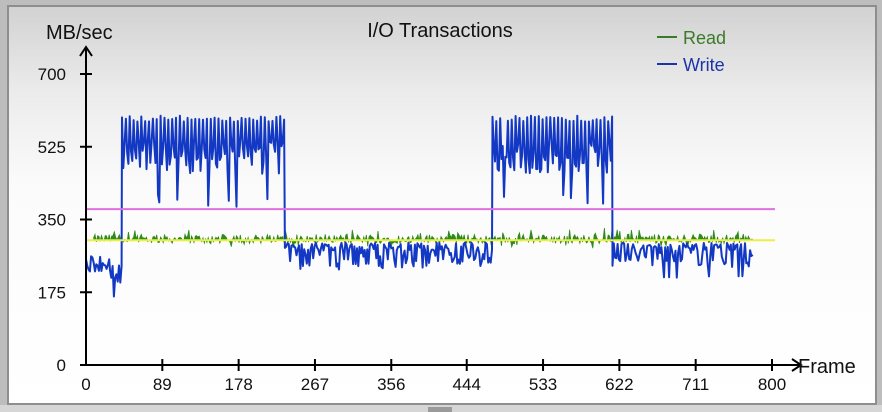 Image resolution: width=882 pixels, height=412 pixels. I want to click on legend-item-write: Write, so click(691, 65).